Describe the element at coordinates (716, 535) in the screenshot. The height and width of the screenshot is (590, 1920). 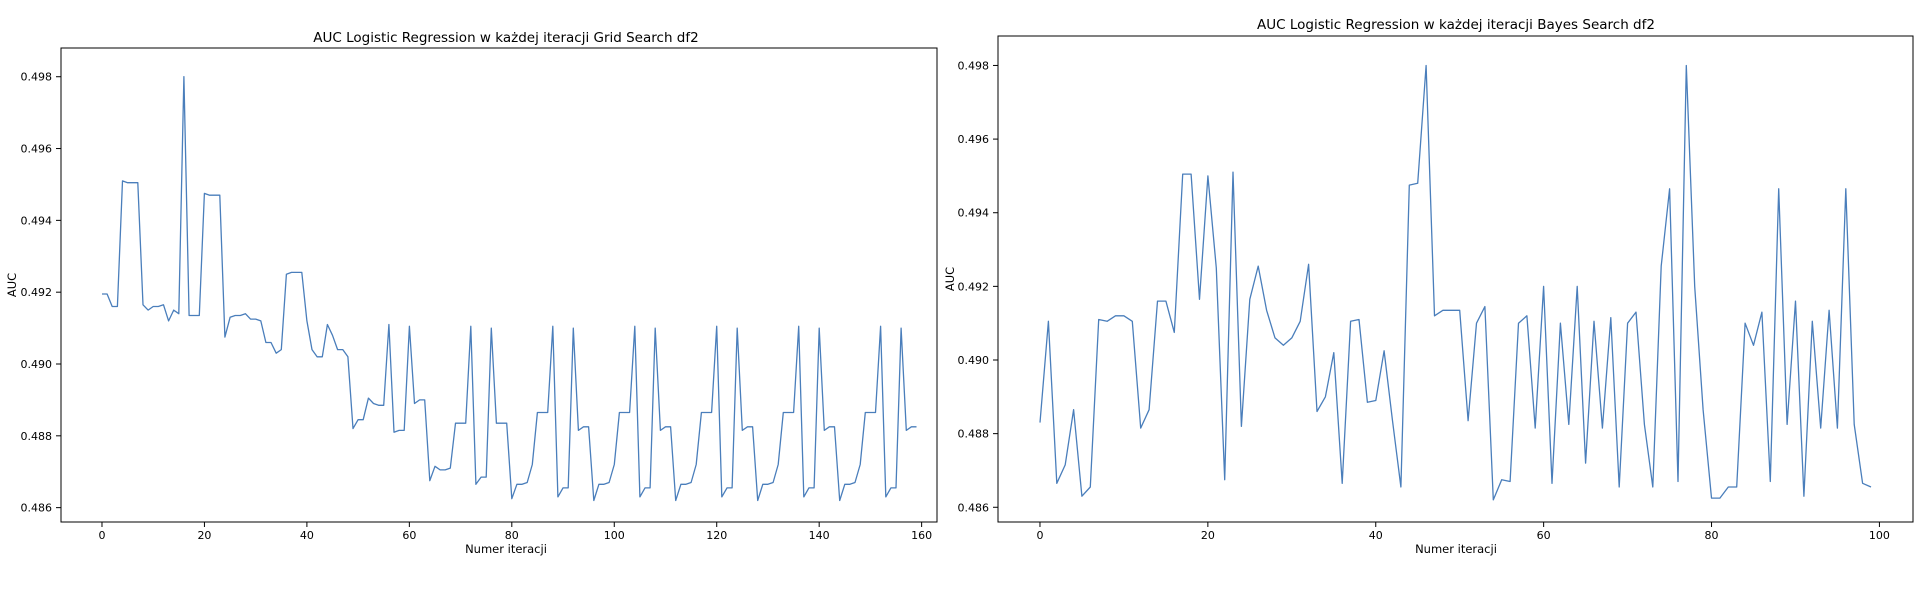
I see `x-tick-label: 120` at that location.